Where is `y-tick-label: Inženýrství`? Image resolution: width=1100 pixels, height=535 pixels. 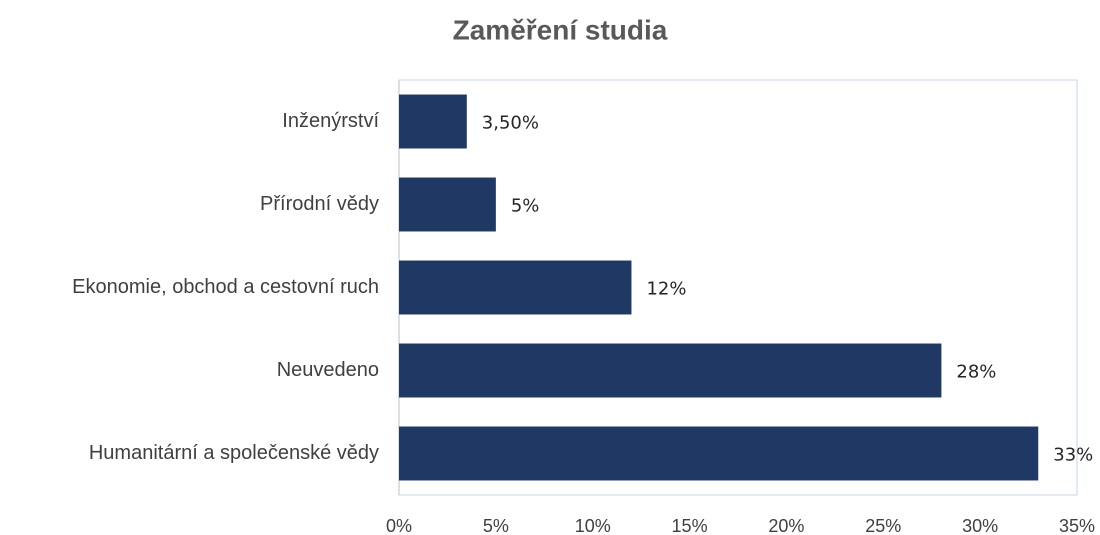
y-tick-label: Inženýrství is located at coordinates (330, 121).